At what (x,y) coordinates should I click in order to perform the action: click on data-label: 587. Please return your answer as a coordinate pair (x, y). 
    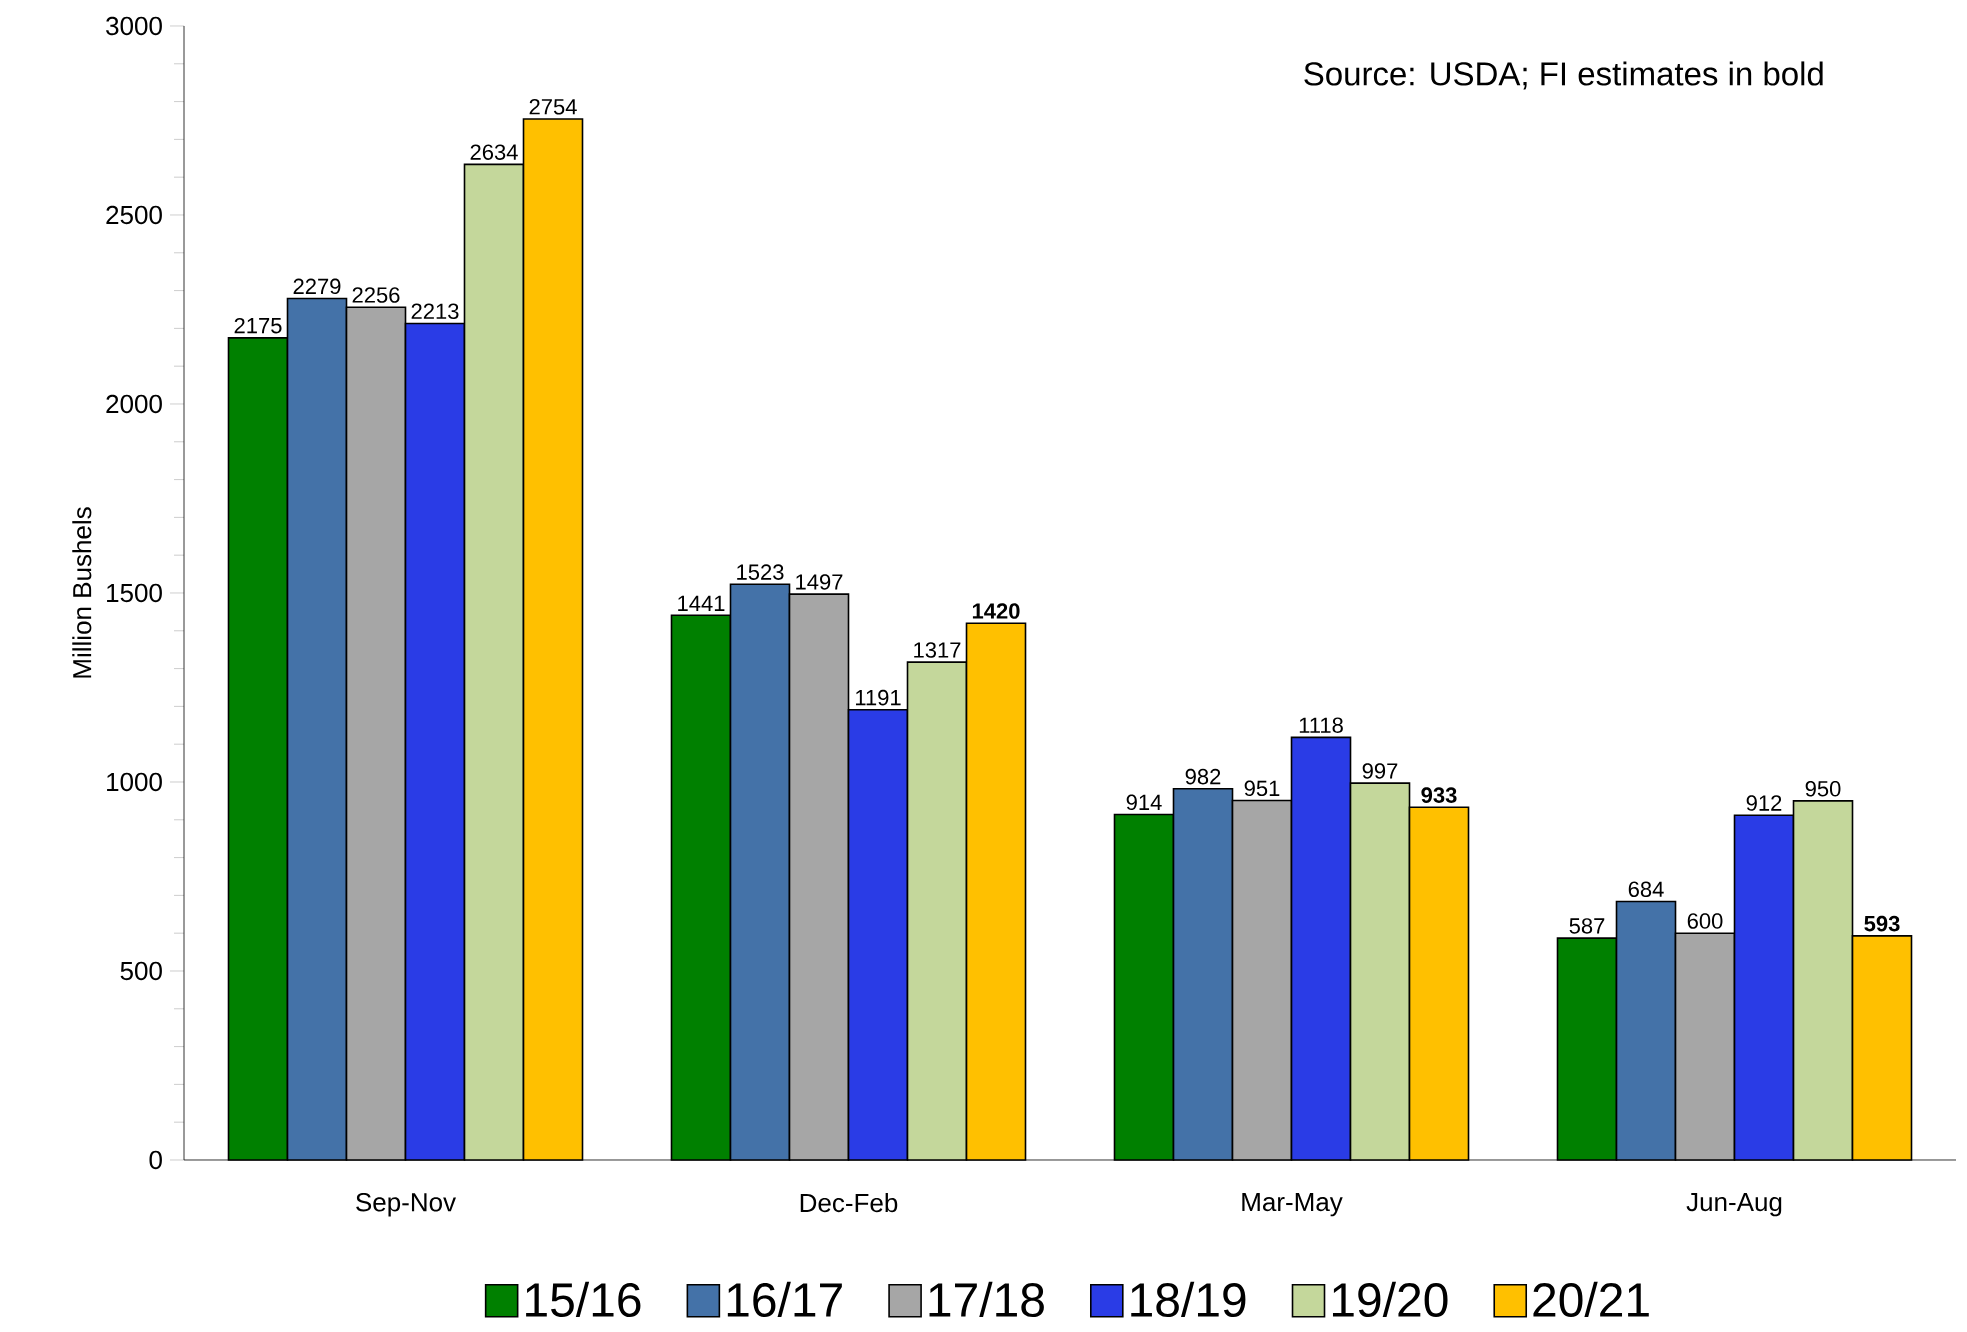
    Looking at the image, I should click on (1587, 926).